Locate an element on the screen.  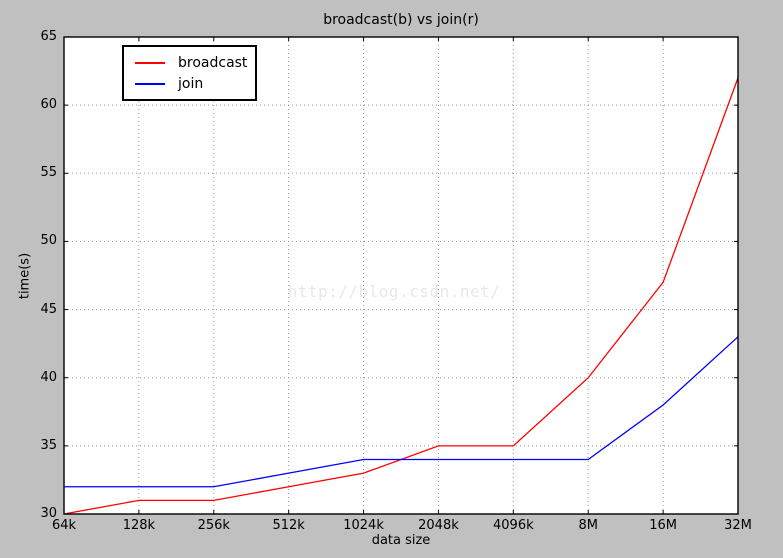
y-tick-label: 30 is located at coordinates (48, 513).